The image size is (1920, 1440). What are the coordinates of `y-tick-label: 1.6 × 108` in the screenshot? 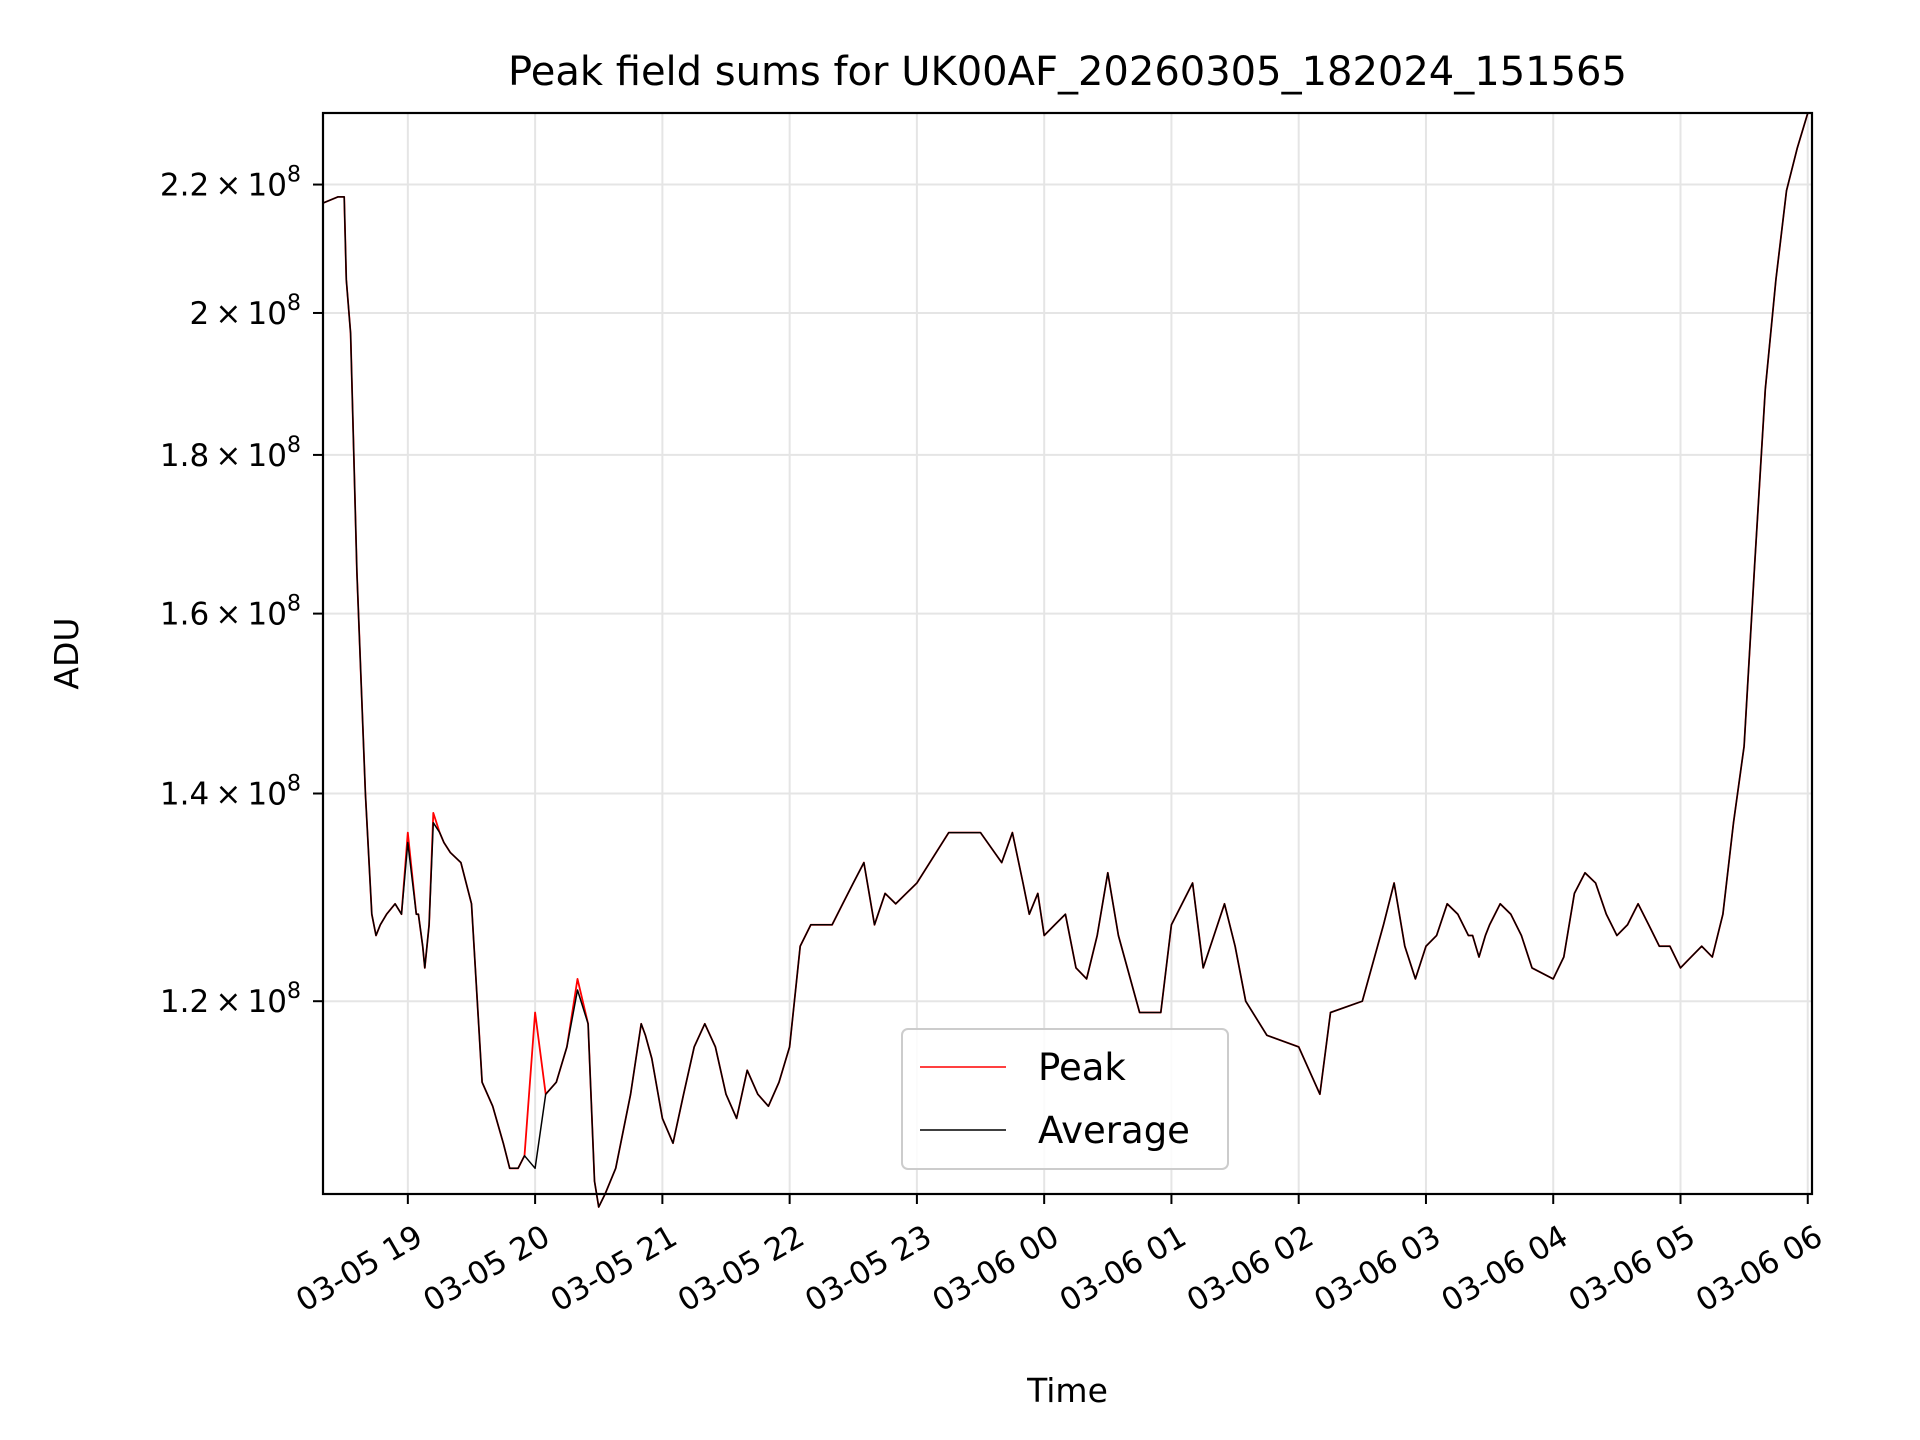 It's located at (230, 612).